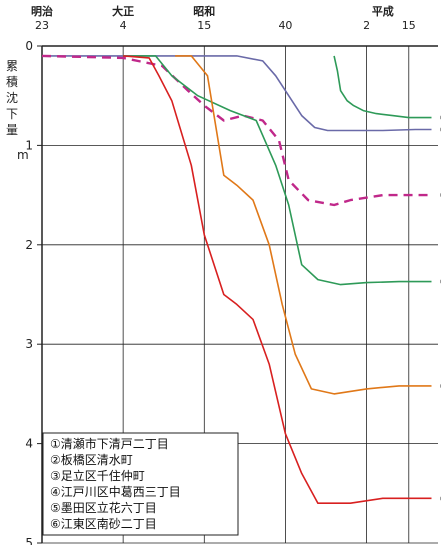  What do you see at coordinates (123, 25) in the screenshot?
I see `year-label: 4` at bounding box center [123, 25].